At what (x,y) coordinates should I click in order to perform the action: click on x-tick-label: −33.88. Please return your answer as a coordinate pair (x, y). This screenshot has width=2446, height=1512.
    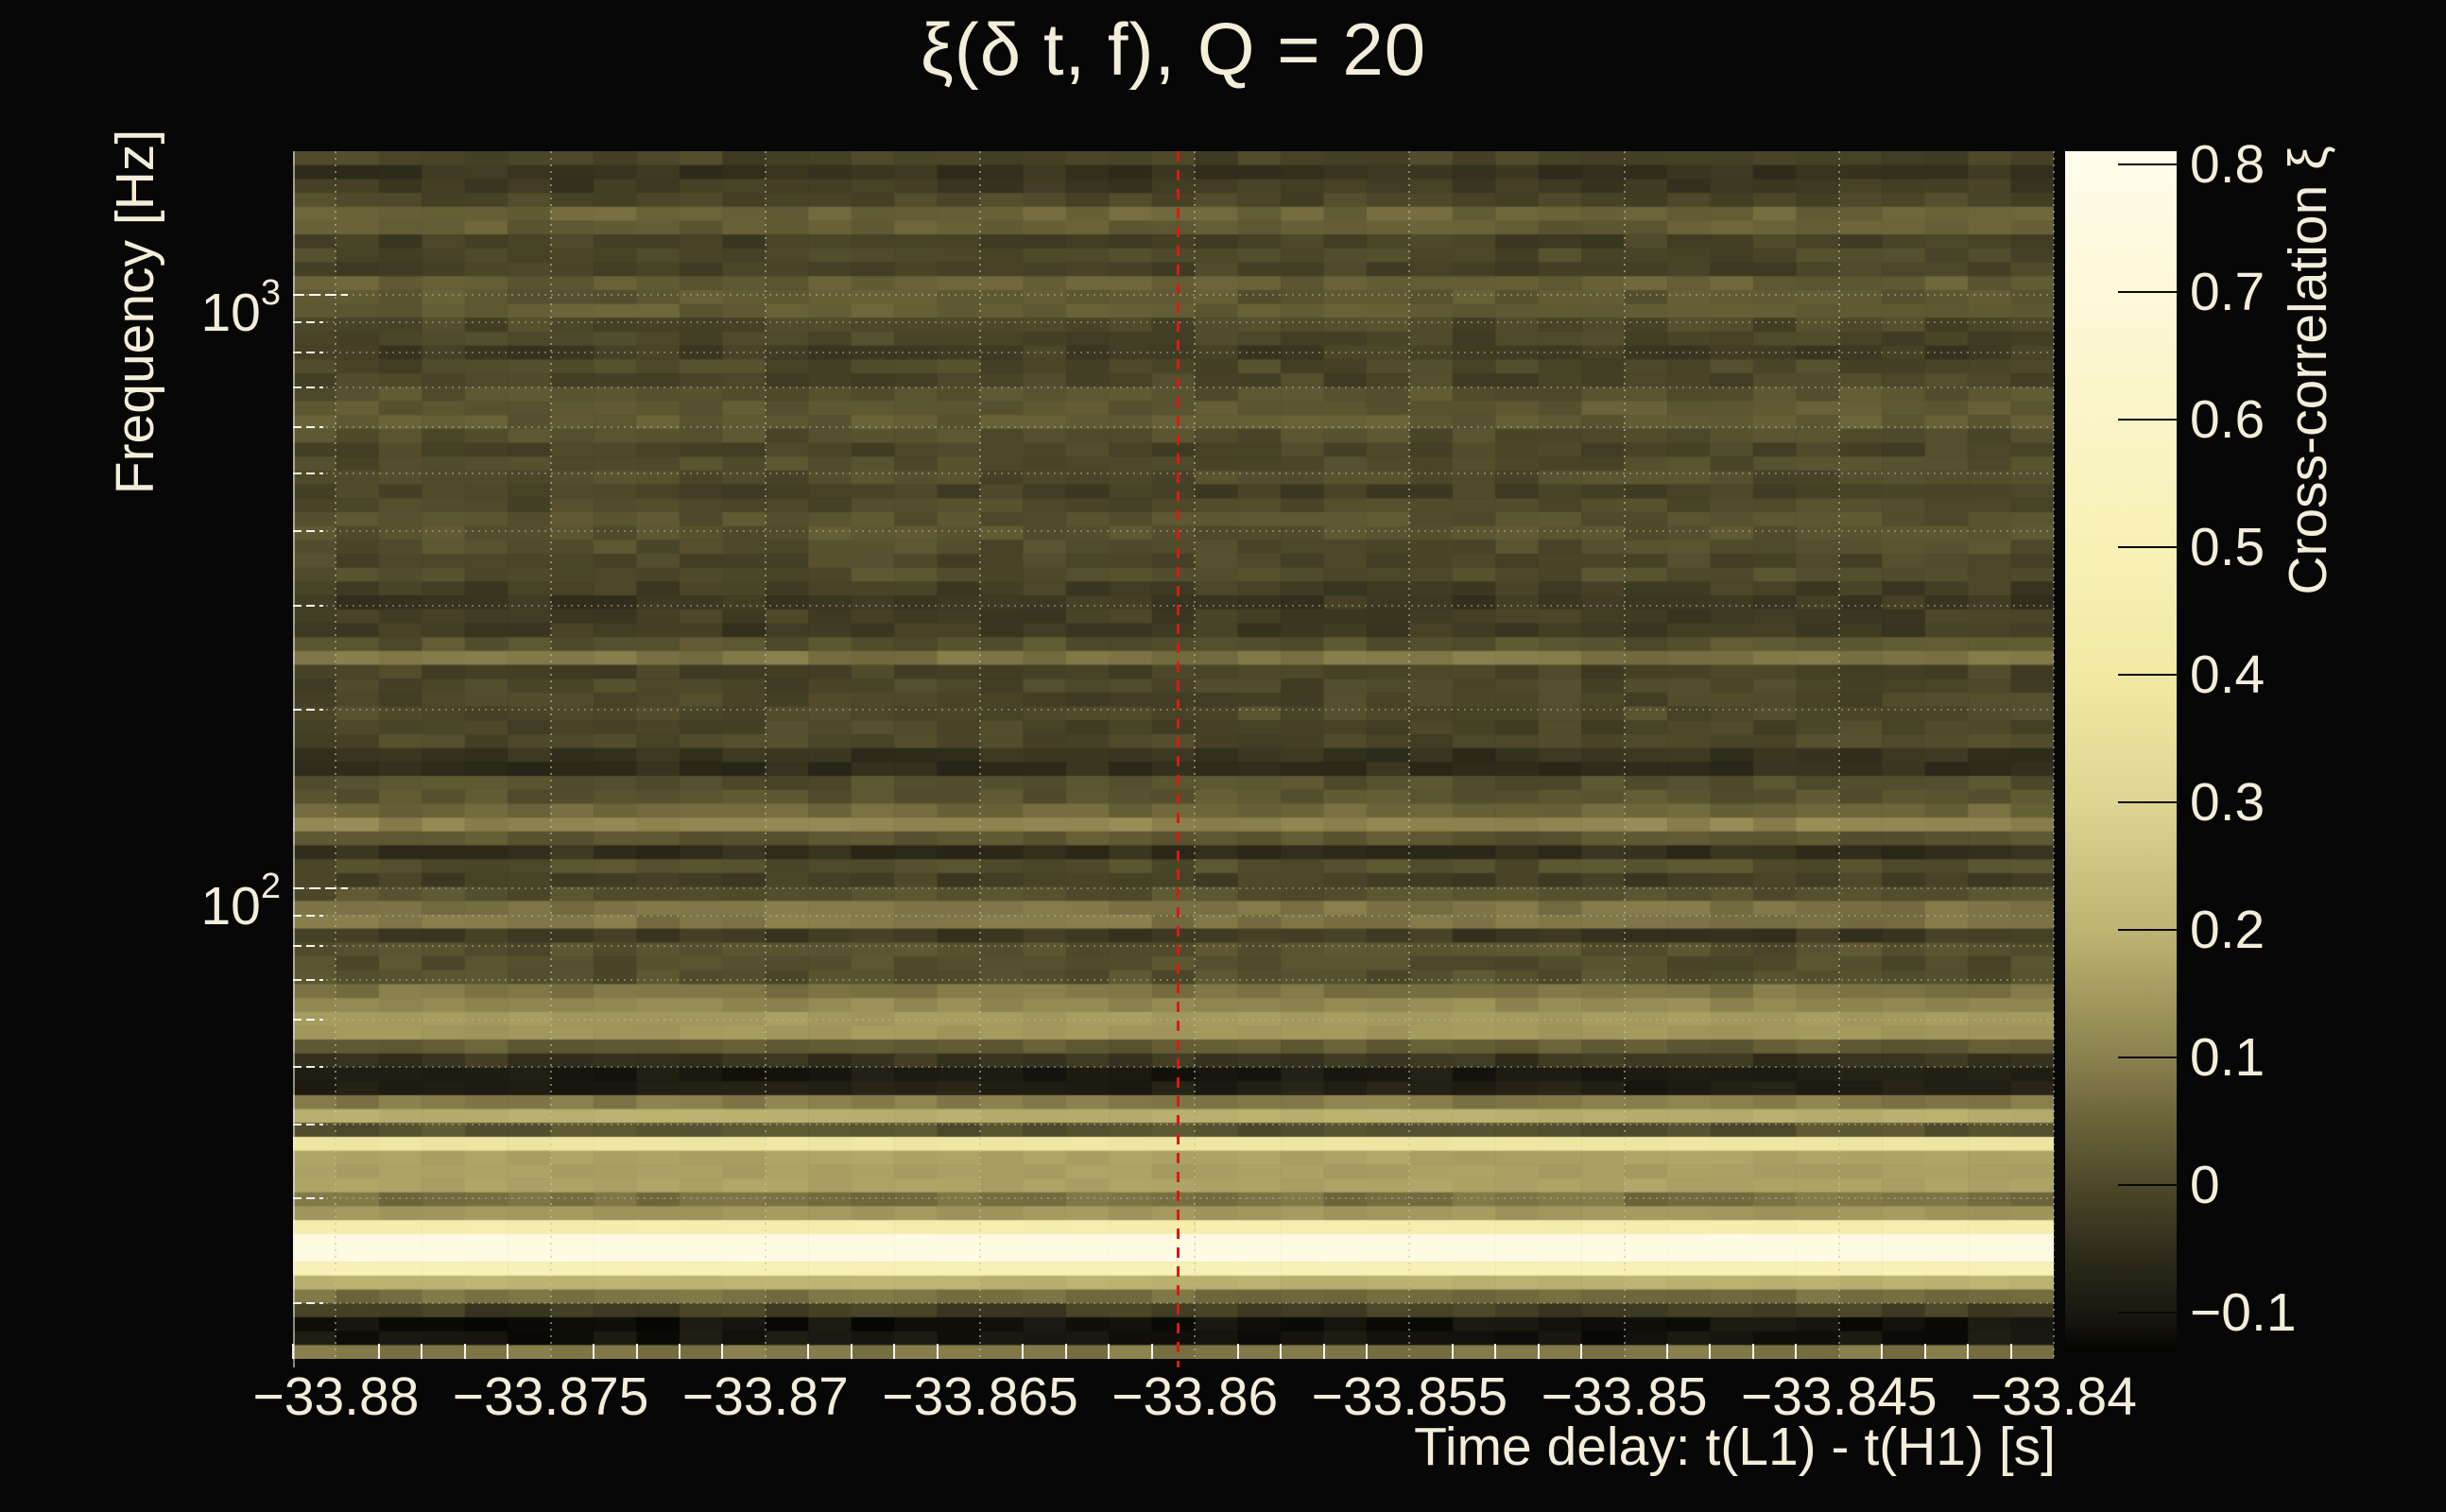
    Looking at the image, I should click on (336, 1396).